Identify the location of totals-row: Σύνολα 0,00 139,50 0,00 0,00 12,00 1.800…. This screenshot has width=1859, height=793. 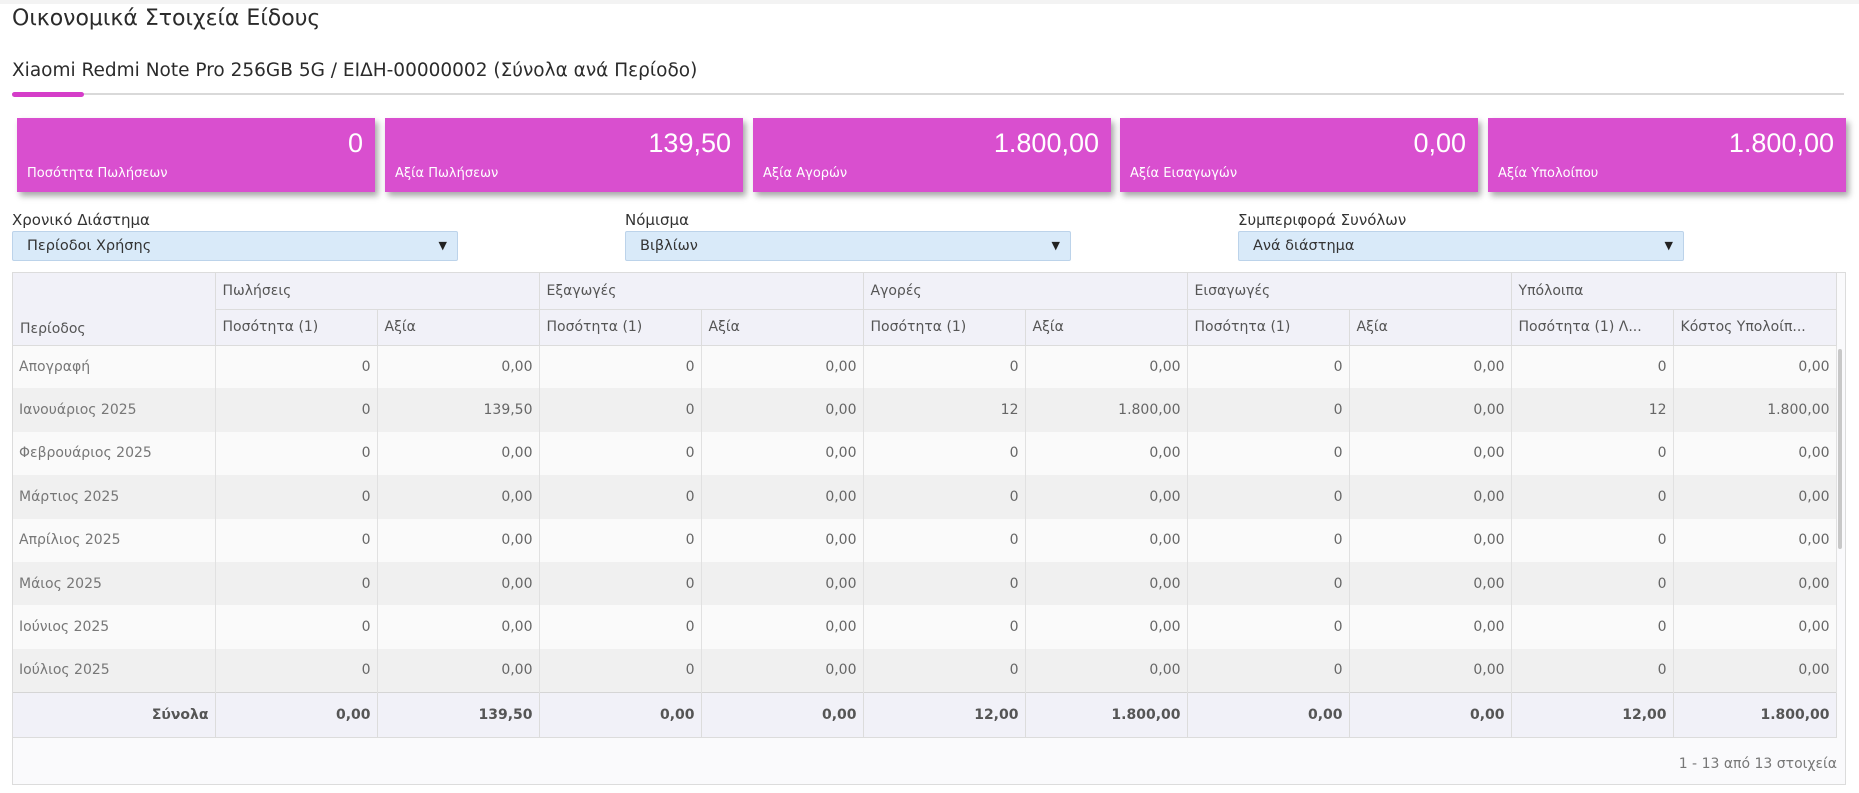
(925, 714).